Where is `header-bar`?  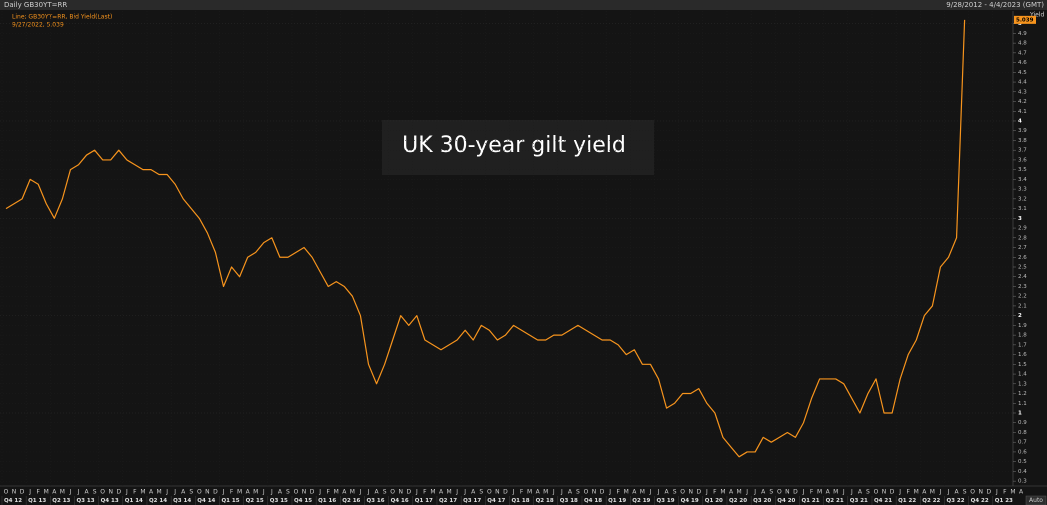 header-bar is located at coordinates (523, 5).